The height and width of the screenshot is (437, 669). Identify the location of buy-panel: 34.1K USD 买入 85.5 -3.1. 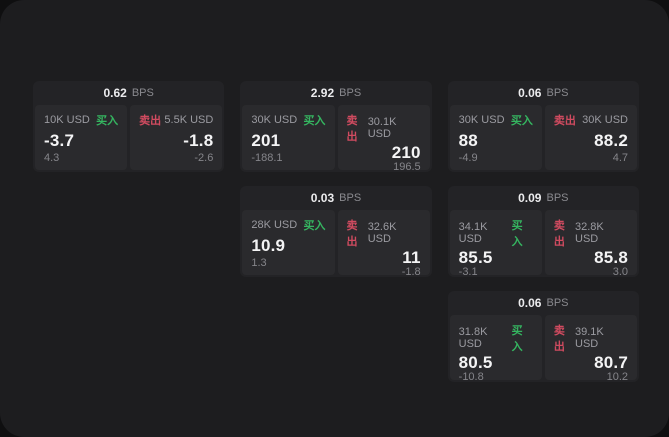
(495, 244).